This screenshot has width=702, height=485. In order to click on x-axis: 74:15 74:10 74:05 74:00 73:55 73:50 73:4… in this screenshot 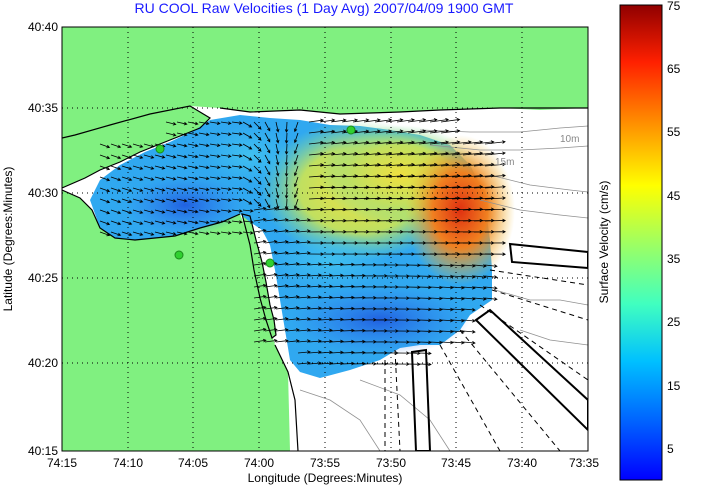, I will do `click(323, 470)`.